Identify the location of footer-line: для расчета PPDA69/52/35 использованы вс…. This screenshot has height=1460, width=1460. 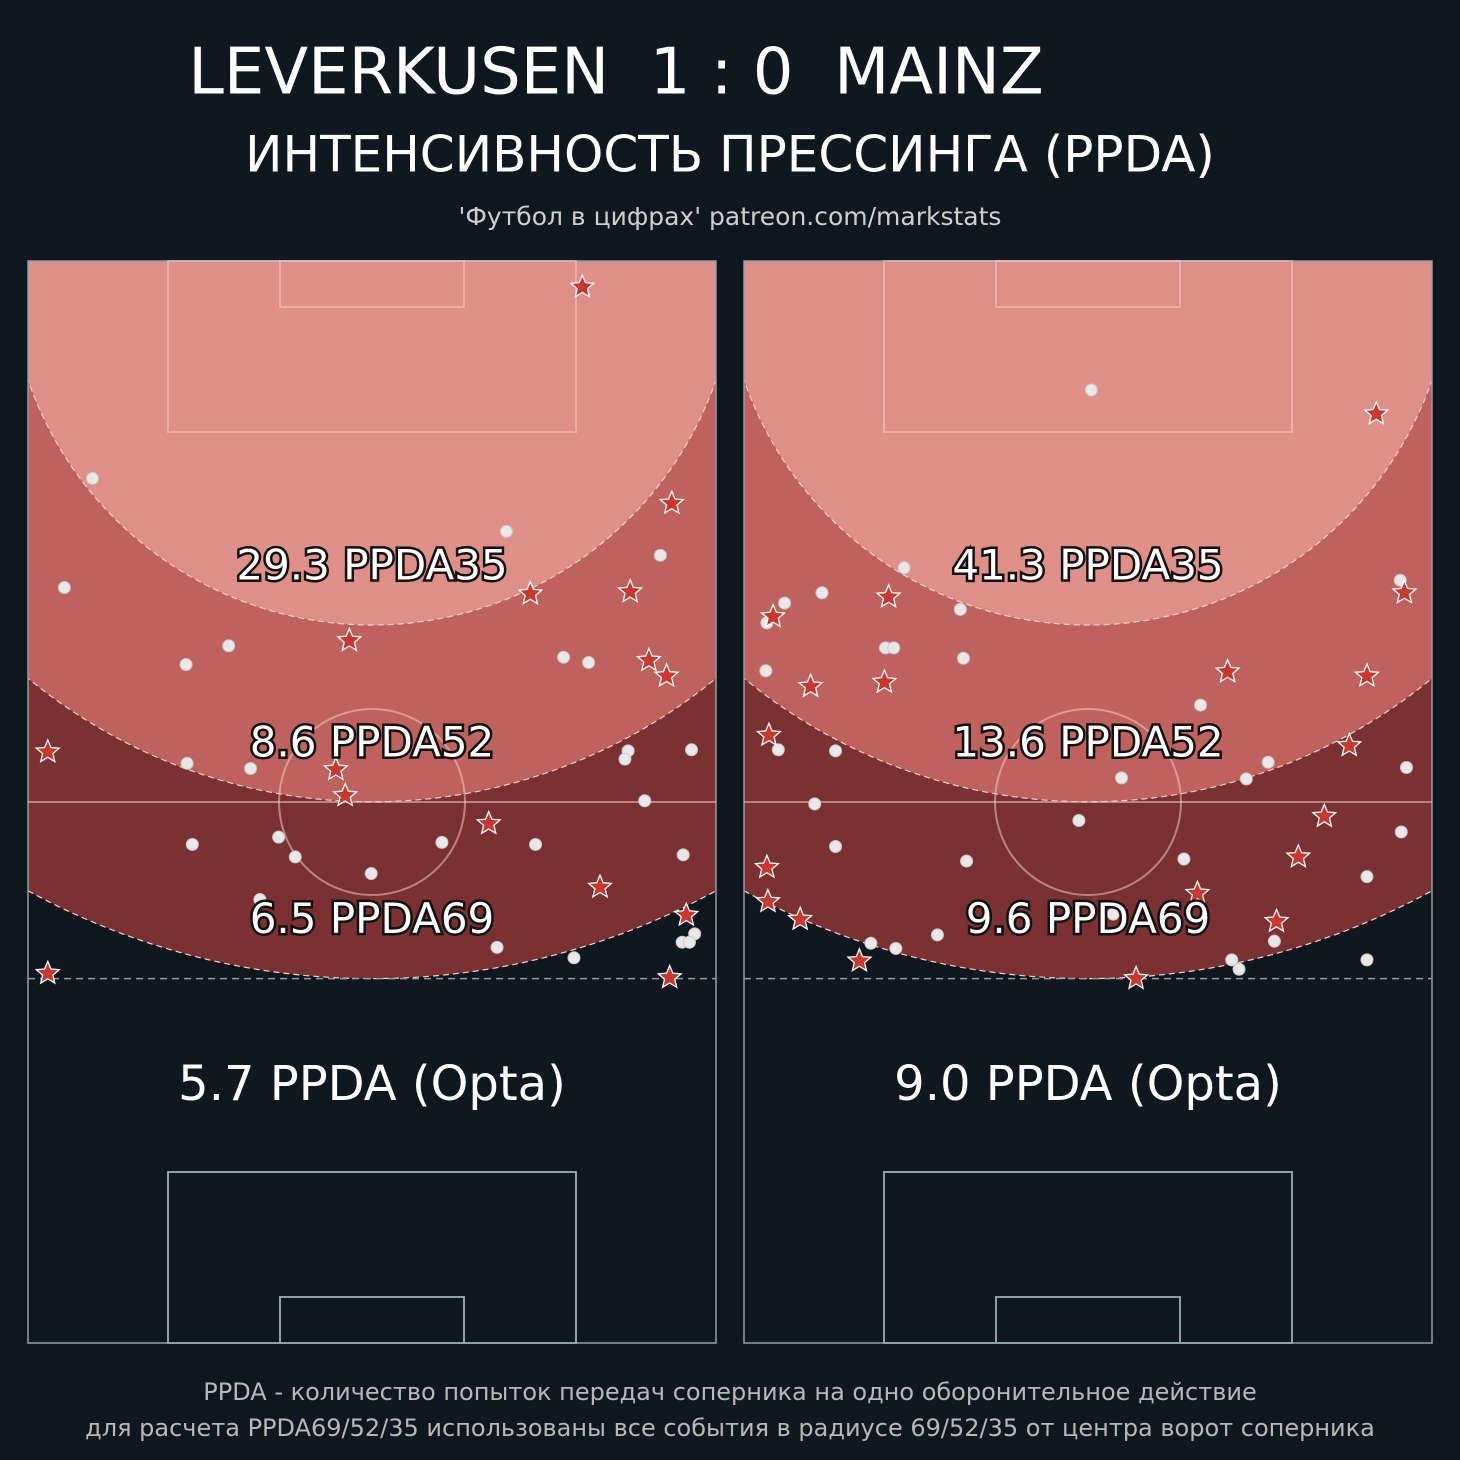
(730, 1428).